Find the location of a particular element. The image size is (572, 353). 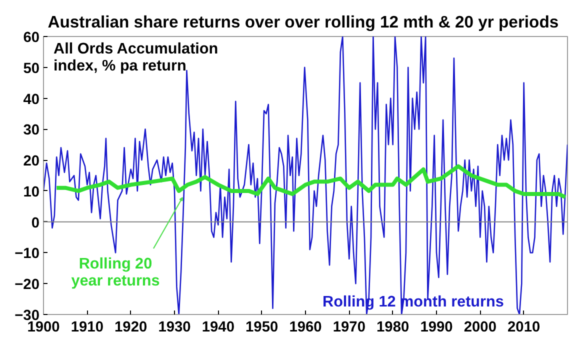

y-tick-label: 50 is located at coordinates (31, 68).